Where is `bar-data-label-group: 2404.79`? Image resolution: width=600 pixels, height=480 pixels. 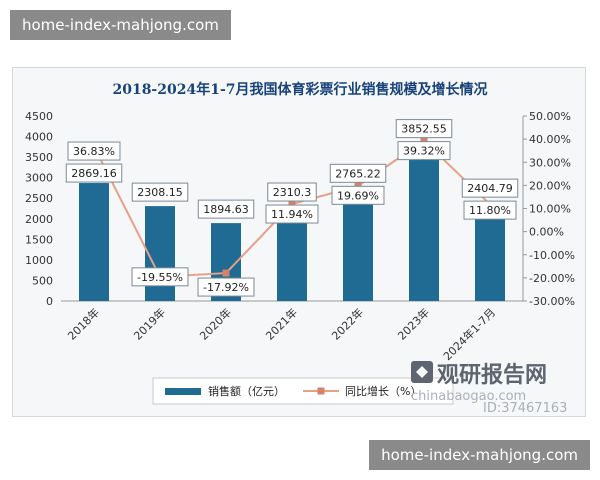 bar-data-label-group: 2404.79 is located at coordinates (490, 188).